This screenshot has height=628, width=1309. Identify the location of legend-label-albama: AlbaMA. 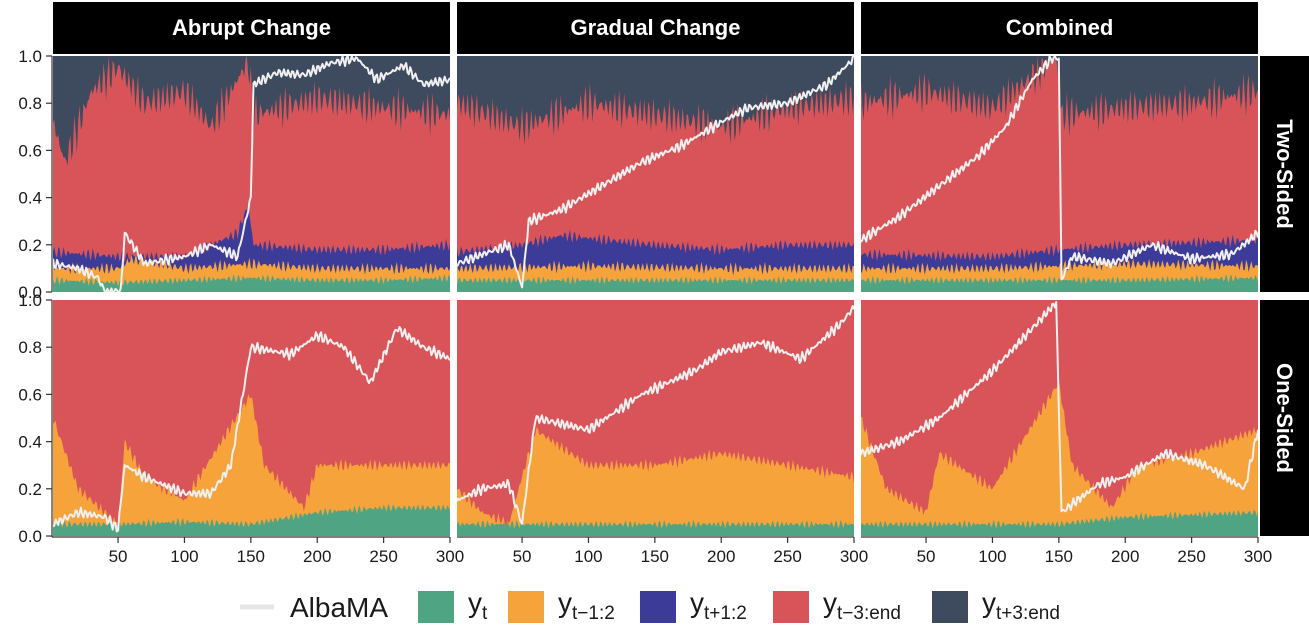
(339, 607).